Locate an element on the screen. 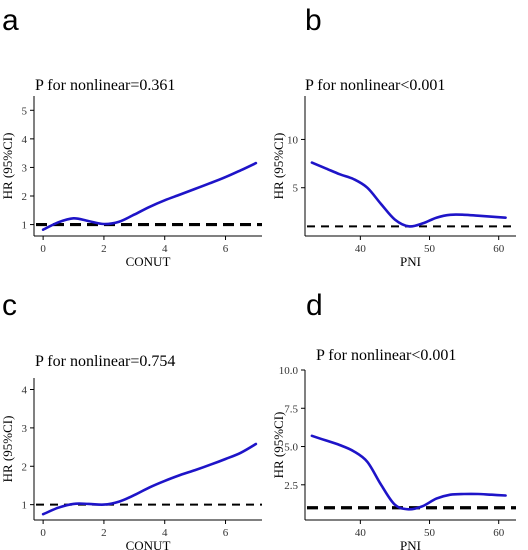 The image size is (528, 550). p-nonlinear-annotation: P for nonlinear=0.754 is located at coordinates (105, 361).